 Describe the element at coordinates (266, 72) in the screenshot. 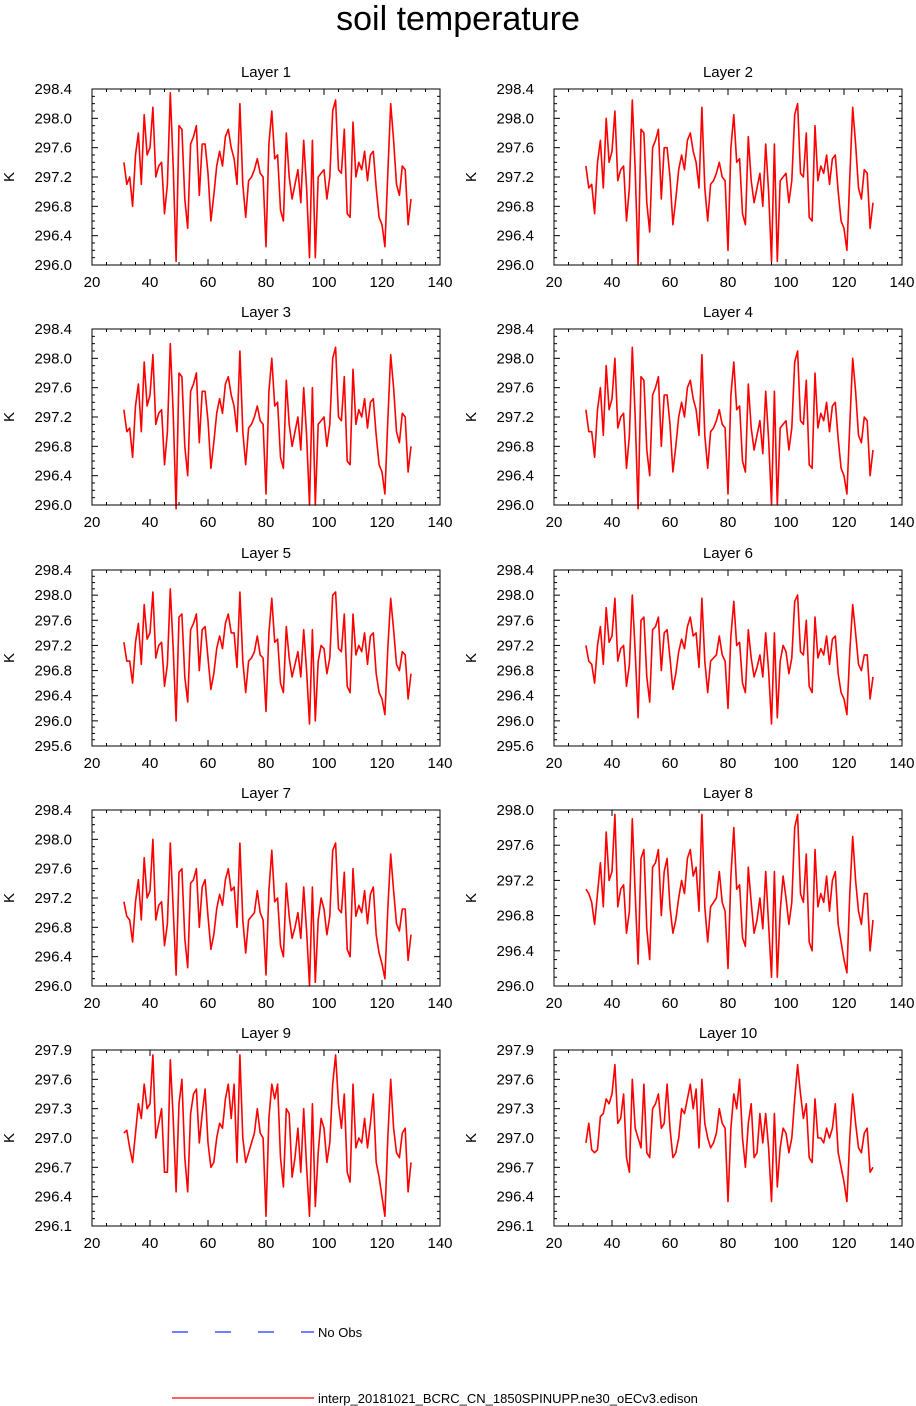

I see `panel-title: Layer 1` at that location.